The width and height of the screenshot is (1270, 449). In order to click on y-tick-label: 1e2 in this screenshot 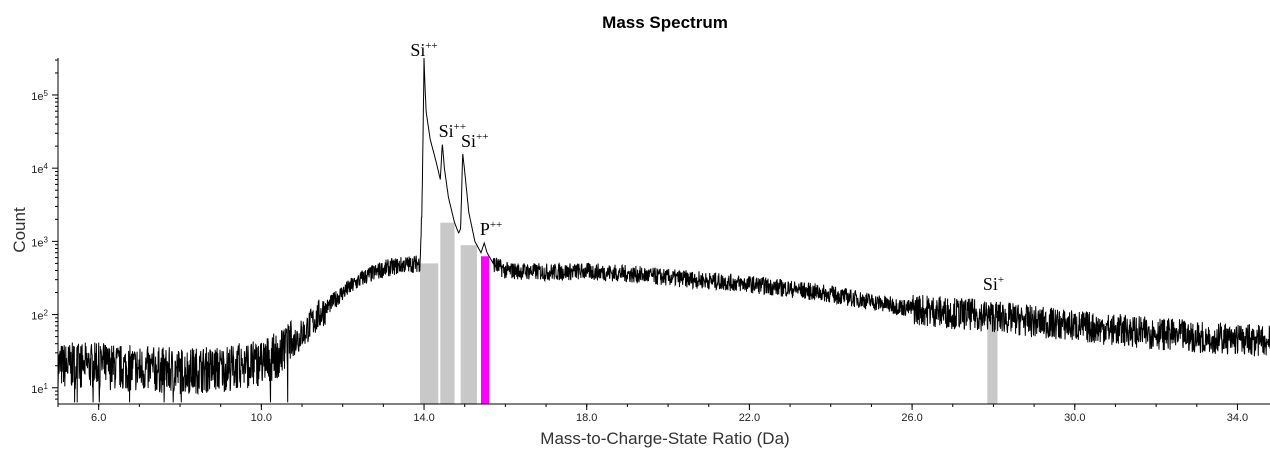, I will do `click(39, 316)`.